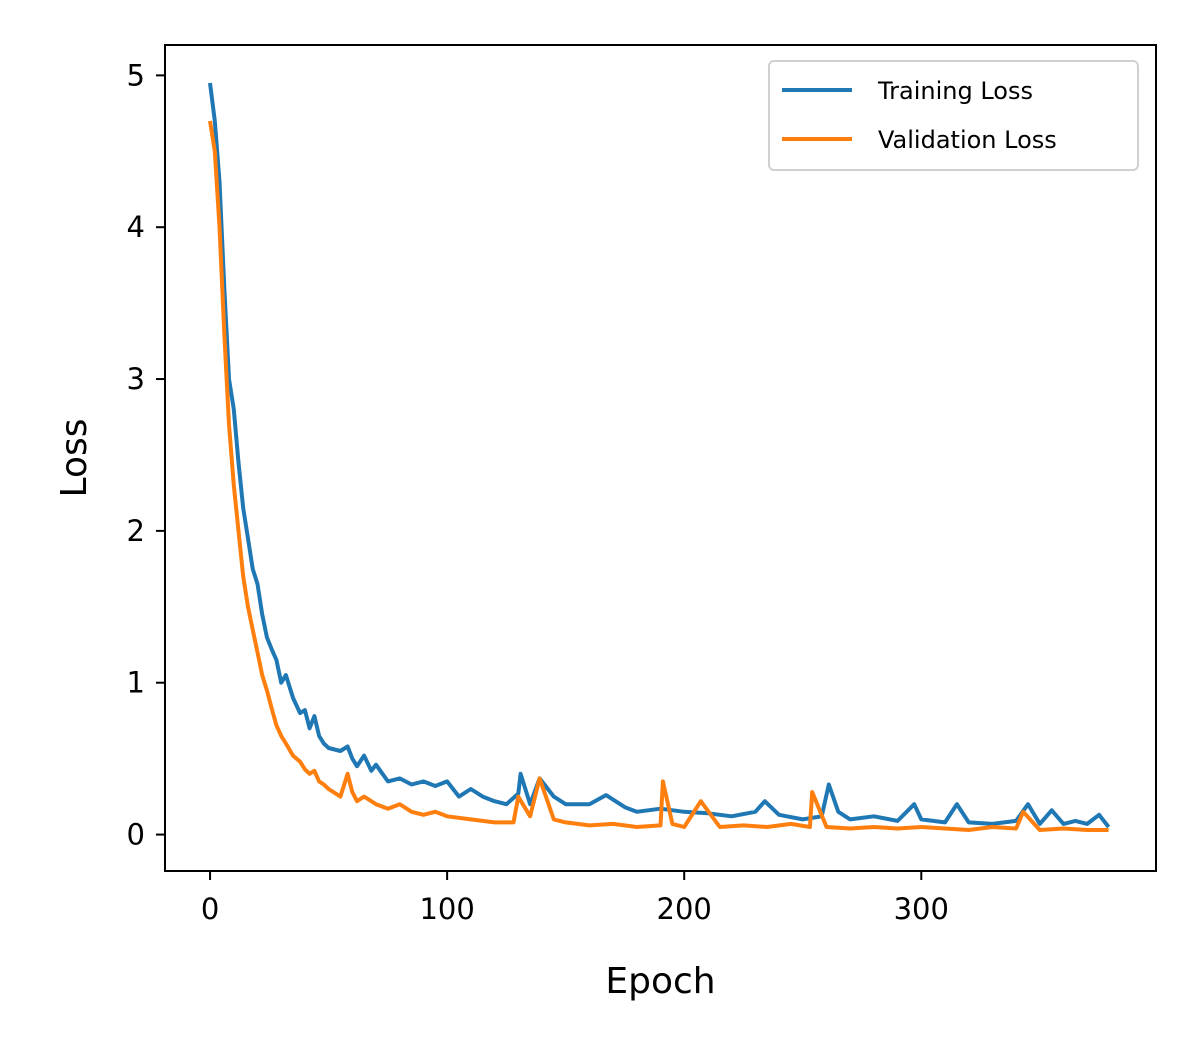 This screenshot has height=1050, width=1200. What do you see at coordinates (210, 909) in the screenshot?
I see `x-tick-label: 0` at bounding box center [210, 909].